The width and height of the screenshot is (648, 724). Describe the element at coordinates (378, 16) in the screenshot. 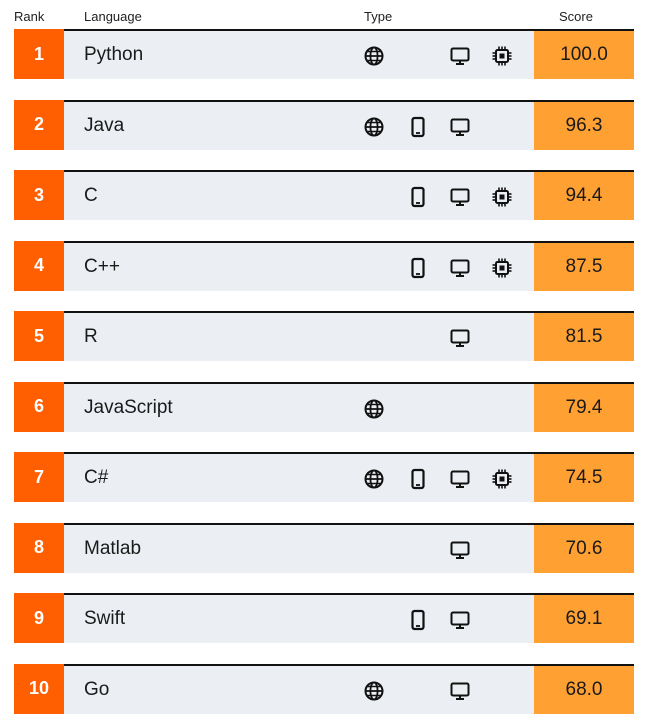

I see `header-type: Type` at that location.